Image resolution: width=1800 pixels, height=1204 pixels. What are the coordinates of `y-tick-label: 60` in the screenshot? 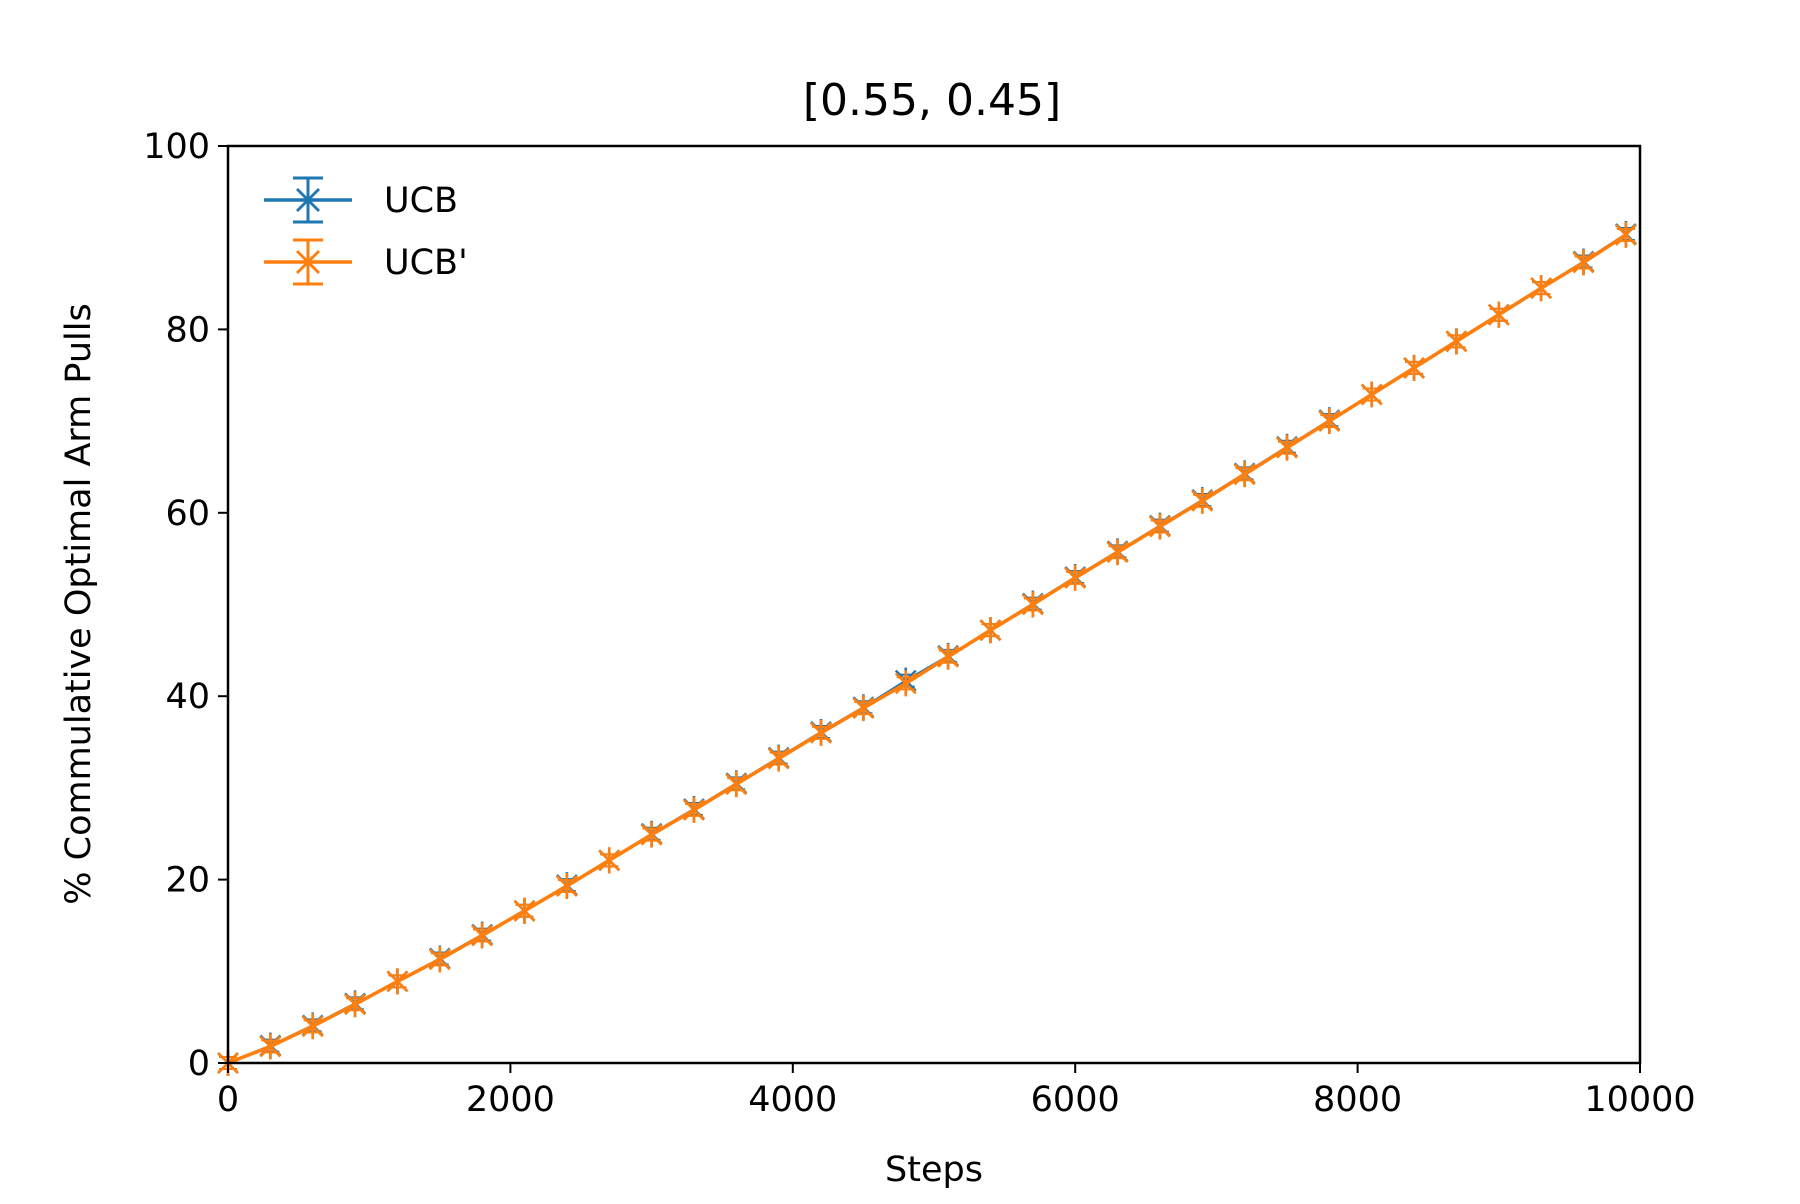 It's located at (187, 514).